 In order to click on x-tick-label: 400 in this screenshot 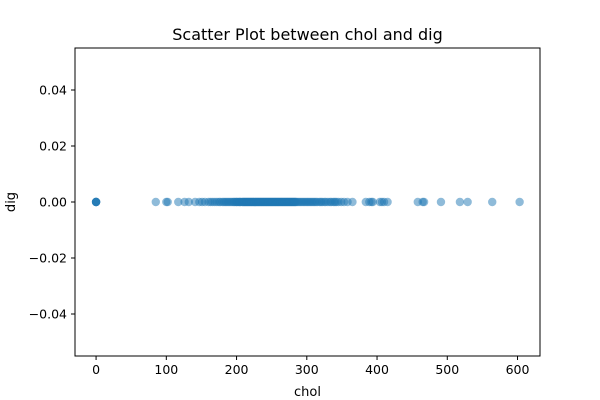, I will do `click(377, 369)`.